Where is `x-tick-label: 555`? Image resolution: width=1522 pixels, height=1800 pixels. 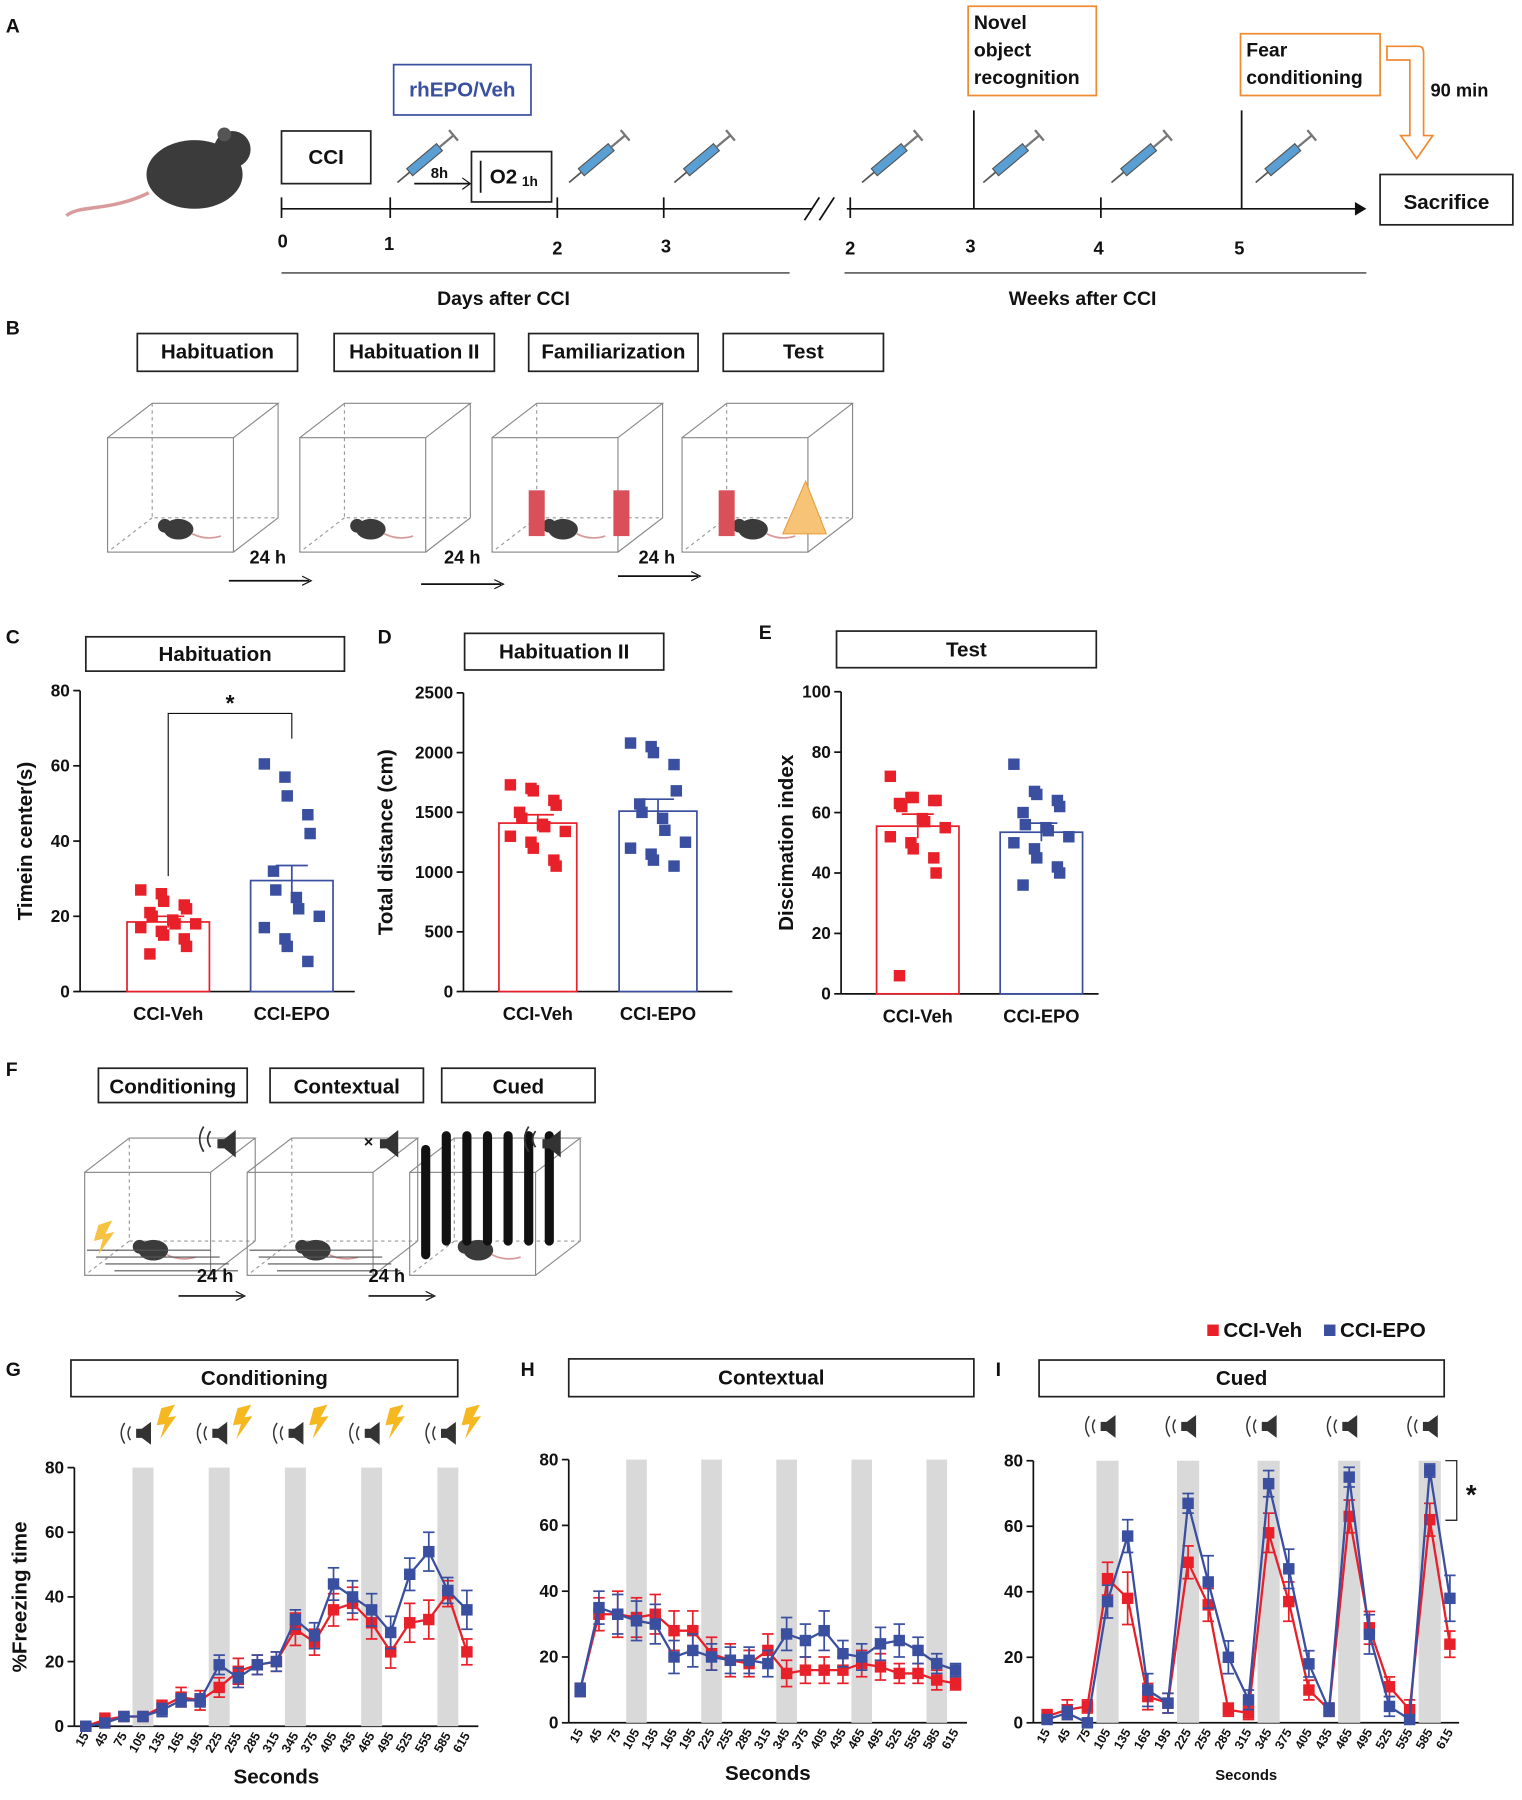 x-tick-label: 555 is located at coordinates (423, 1742).